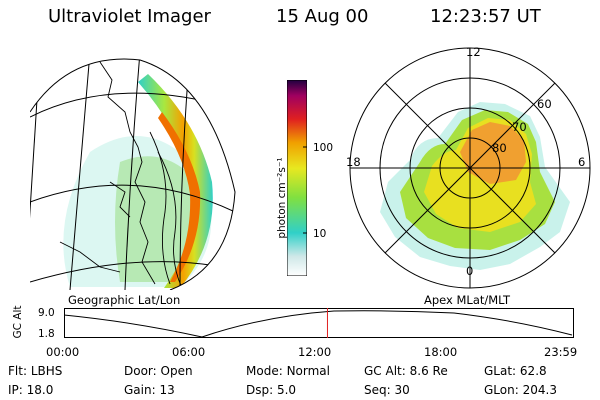 The image size is (600, 400). Describe the element at coordinates (322, 16) in the screenshot. I see `date-label: 15 Aug 00` at that location.